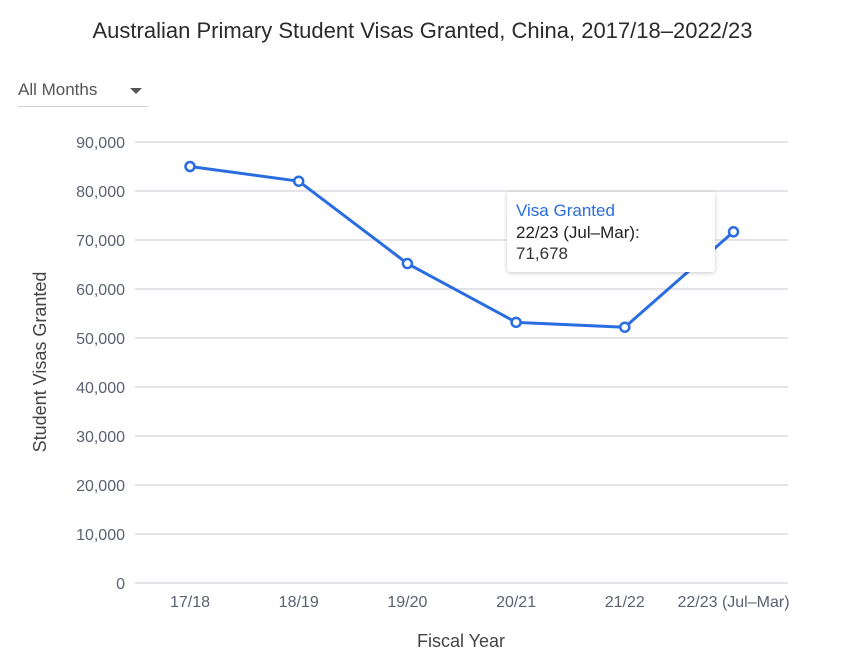  I want to click on y-tick-label: 90,000, so click(100, 143).